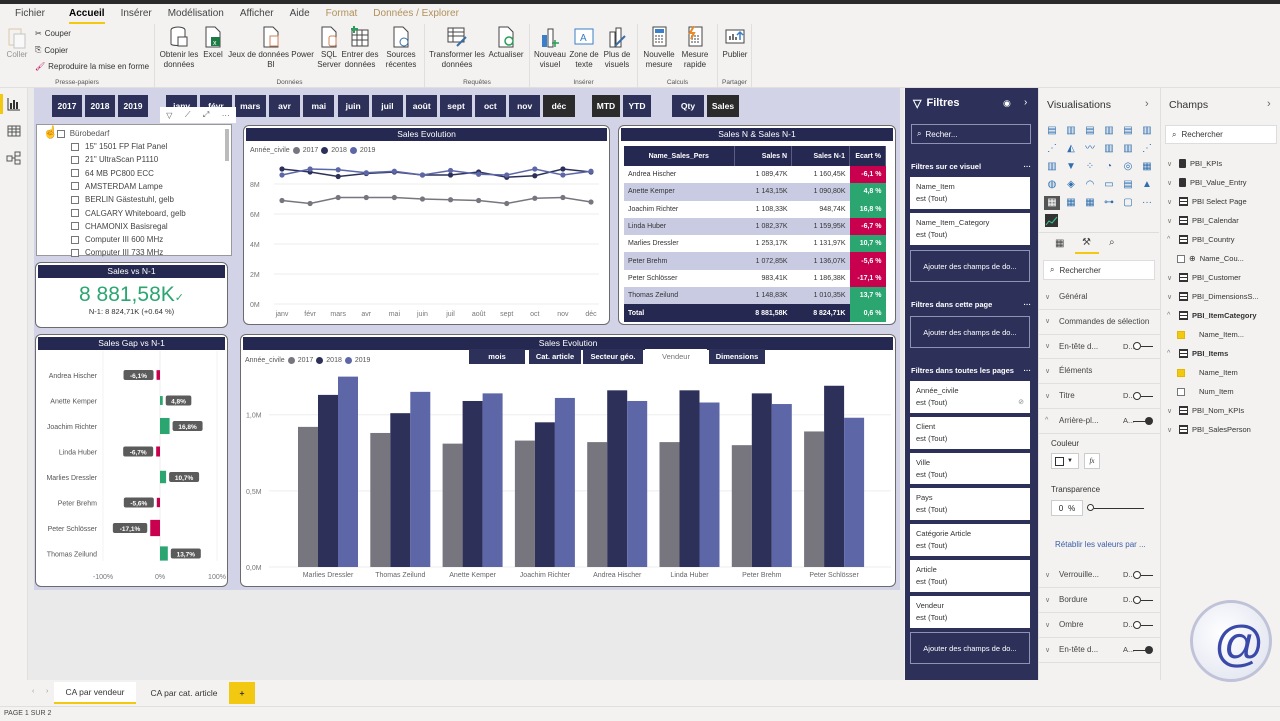 This screenshot has width=1280, height=721. Describe the element at coordinates (1207, 201) in the screenshot. I see `field-item-pbiselectpage: ∨ PBI Select Page` at that location.